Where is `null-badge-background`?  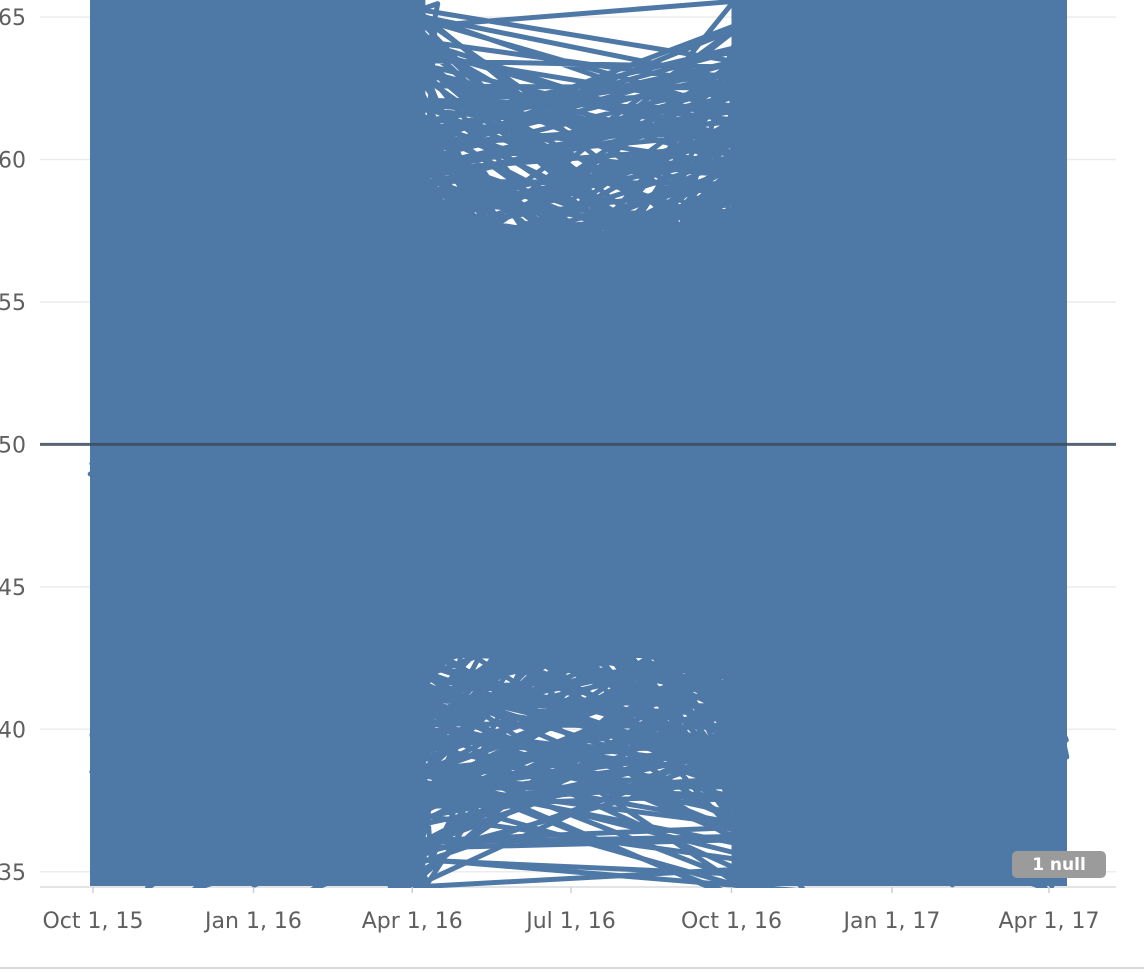 null-badge-background is located at coordinates (1059, 864).